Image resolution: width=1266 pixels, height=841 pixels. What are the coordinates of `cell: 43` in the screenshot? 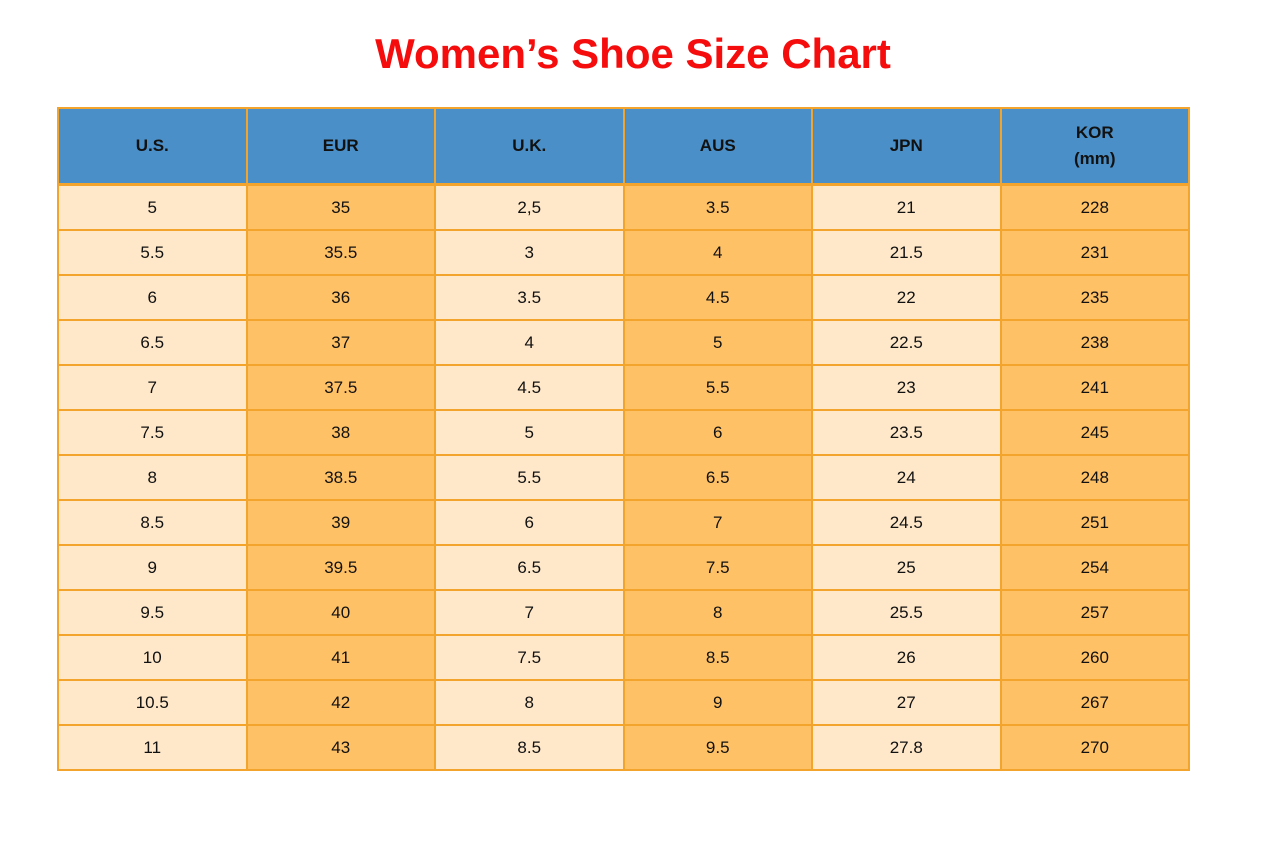 It's located at (340, 747).